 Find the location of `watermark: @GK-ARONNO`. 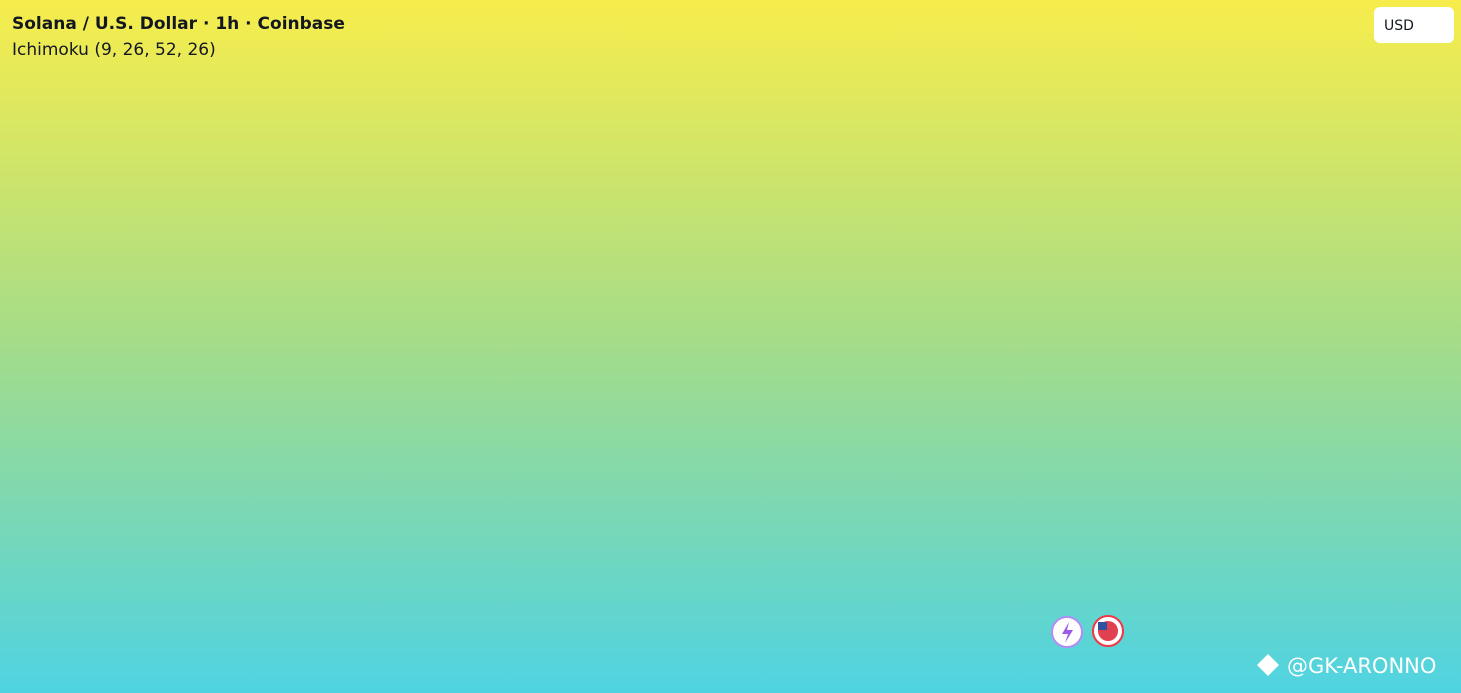

watermark: @GK-ARONNO is located at coordinates (1361, 666).